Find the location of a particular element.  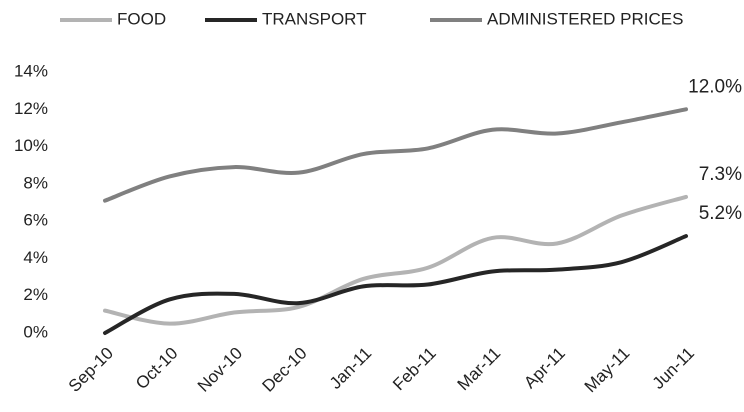

y-tick-label: 12% is located at coordinates (31, 108).